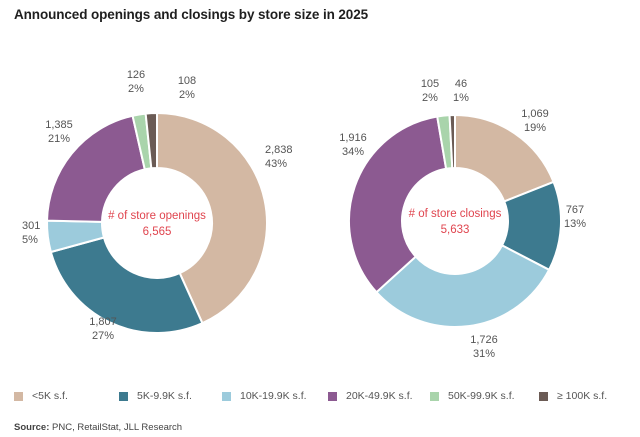  What do you see at coordinates (212, 218) in the screenshot?
I see `slice-openings-lt5k` at bounding box center [212, 218].